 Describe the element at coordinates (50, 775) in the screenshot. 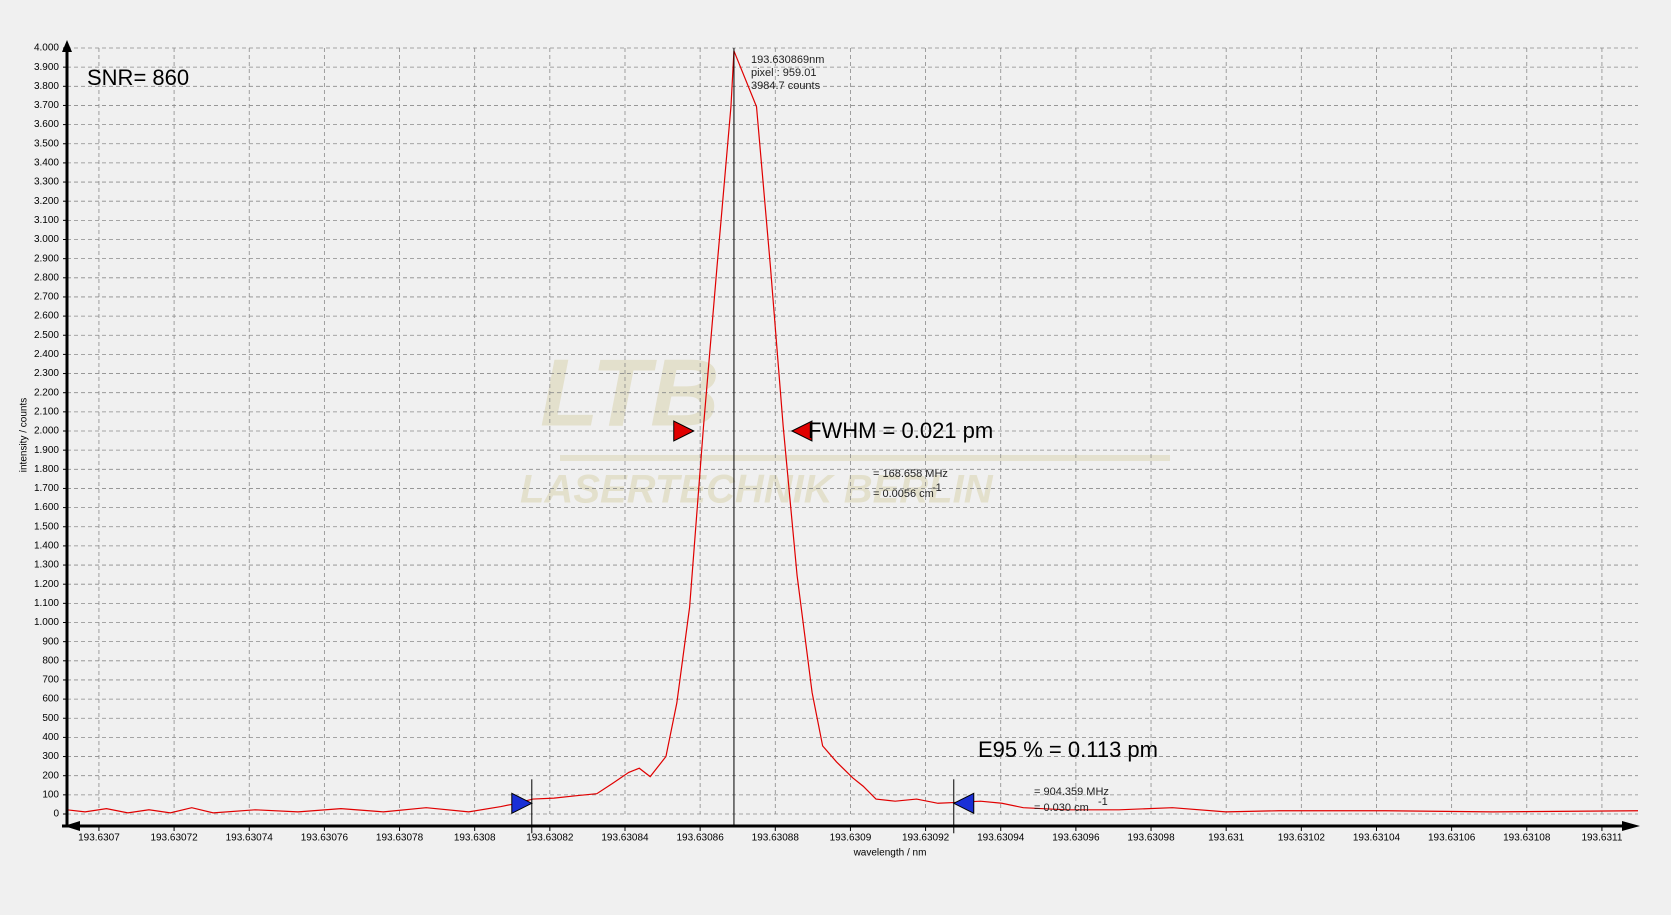

I see `y-tick-label: 200` at that location.